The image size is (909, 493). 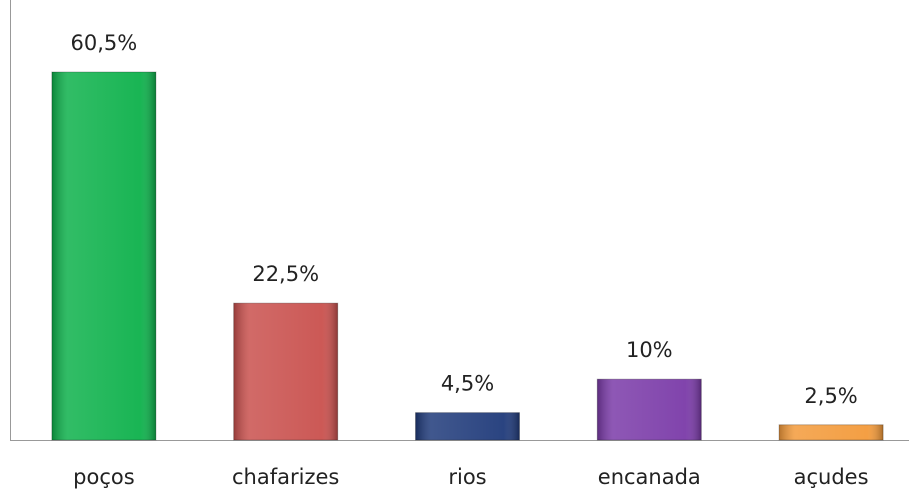 I want to click on x-tick-label: poços, so click(x=104, y=477).